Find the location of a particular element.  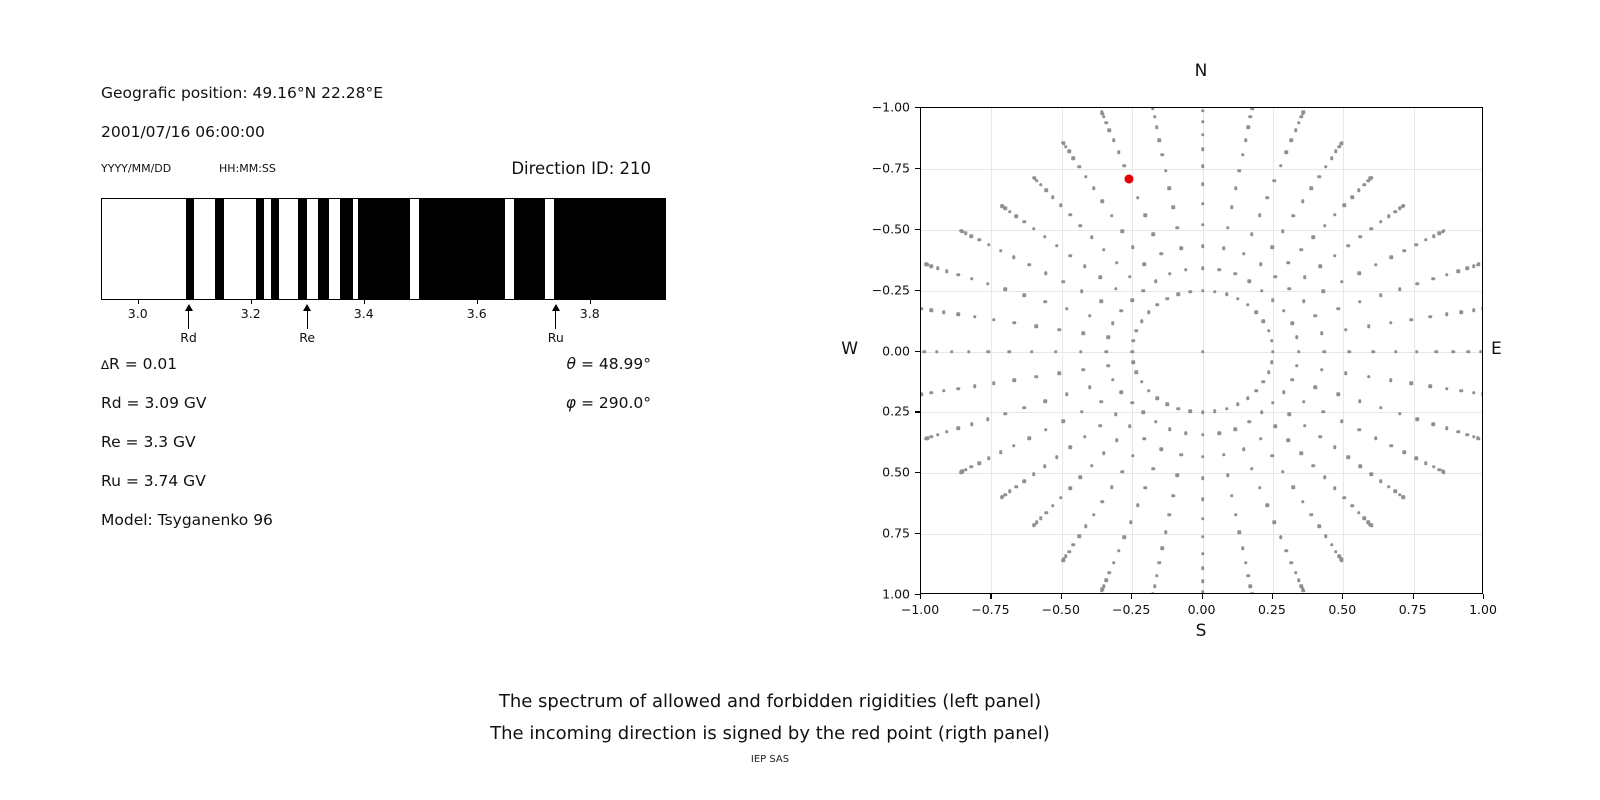

cutoff-marker-re: Re is located at coordinates (307, 324).